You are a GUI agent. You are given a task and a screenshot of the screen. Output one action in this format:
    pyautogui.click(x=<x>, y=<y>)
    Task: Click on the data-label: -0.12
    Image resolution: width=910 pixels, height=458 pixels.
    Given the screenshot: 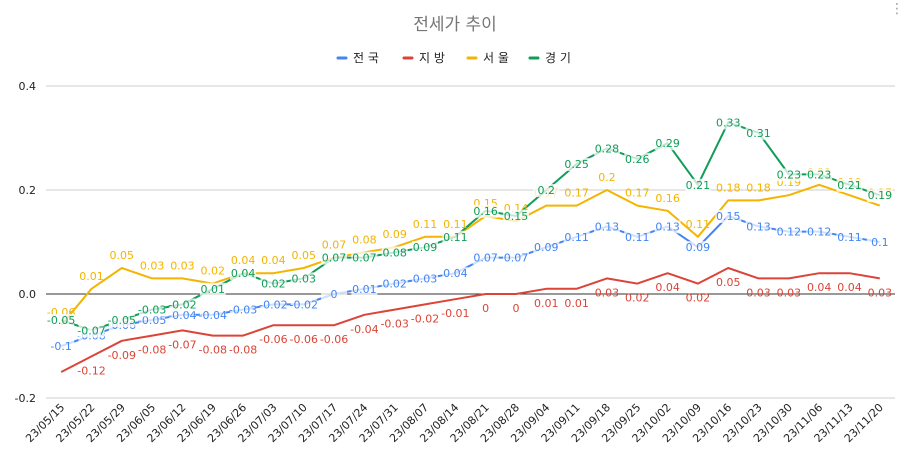 What is the action you would take?
    pyautogui.click(x=91, y=370)
    